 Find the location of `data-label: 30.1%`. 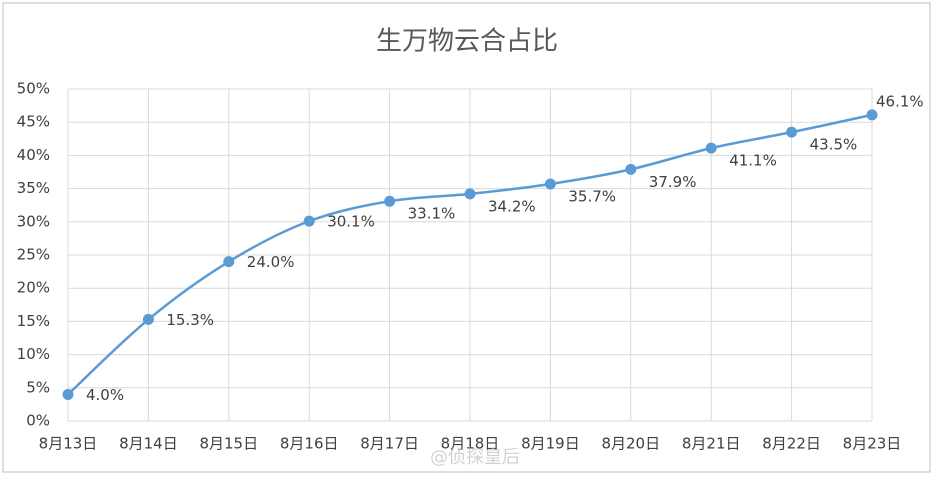

data-label: 30.1% is located at coordinates (351, 222).